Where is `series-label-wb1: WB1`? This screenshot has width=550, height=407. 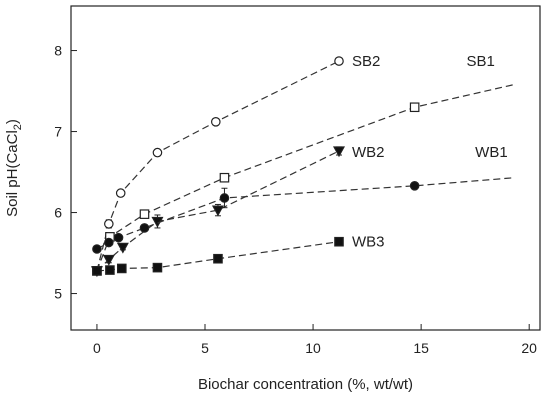
series-label-wb1: WB1 is located at coordinates (491, 152).